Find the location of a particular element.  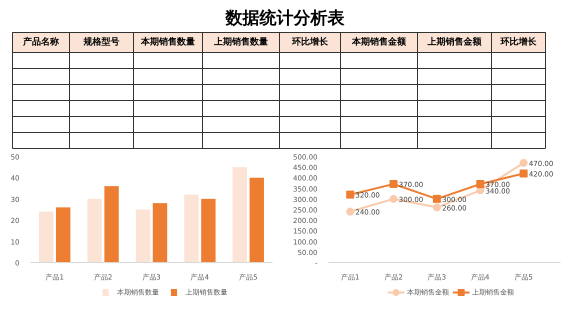

text: 上期销售数量 is located at coordinates (240, 42).